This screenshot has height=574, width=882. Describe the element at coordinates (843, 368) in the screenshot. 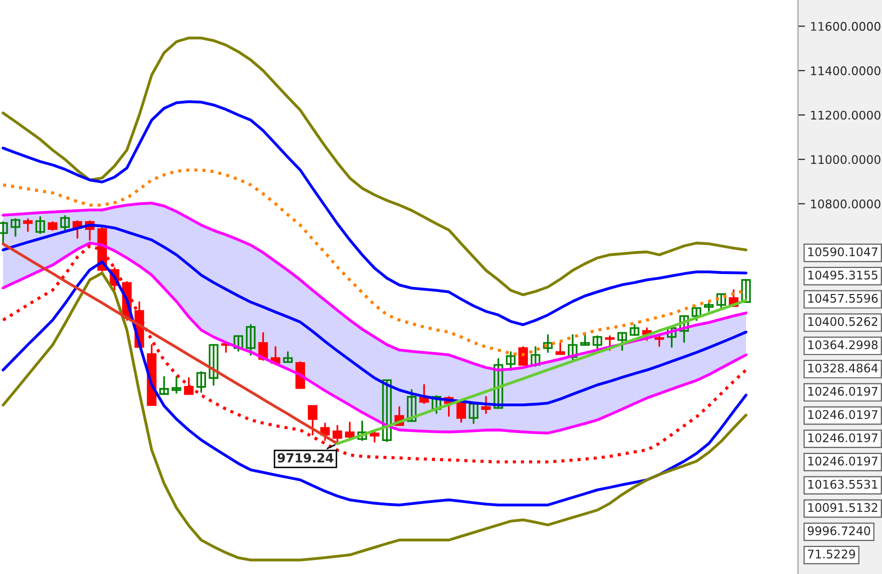

I see `text: 10328.4864` at that location.